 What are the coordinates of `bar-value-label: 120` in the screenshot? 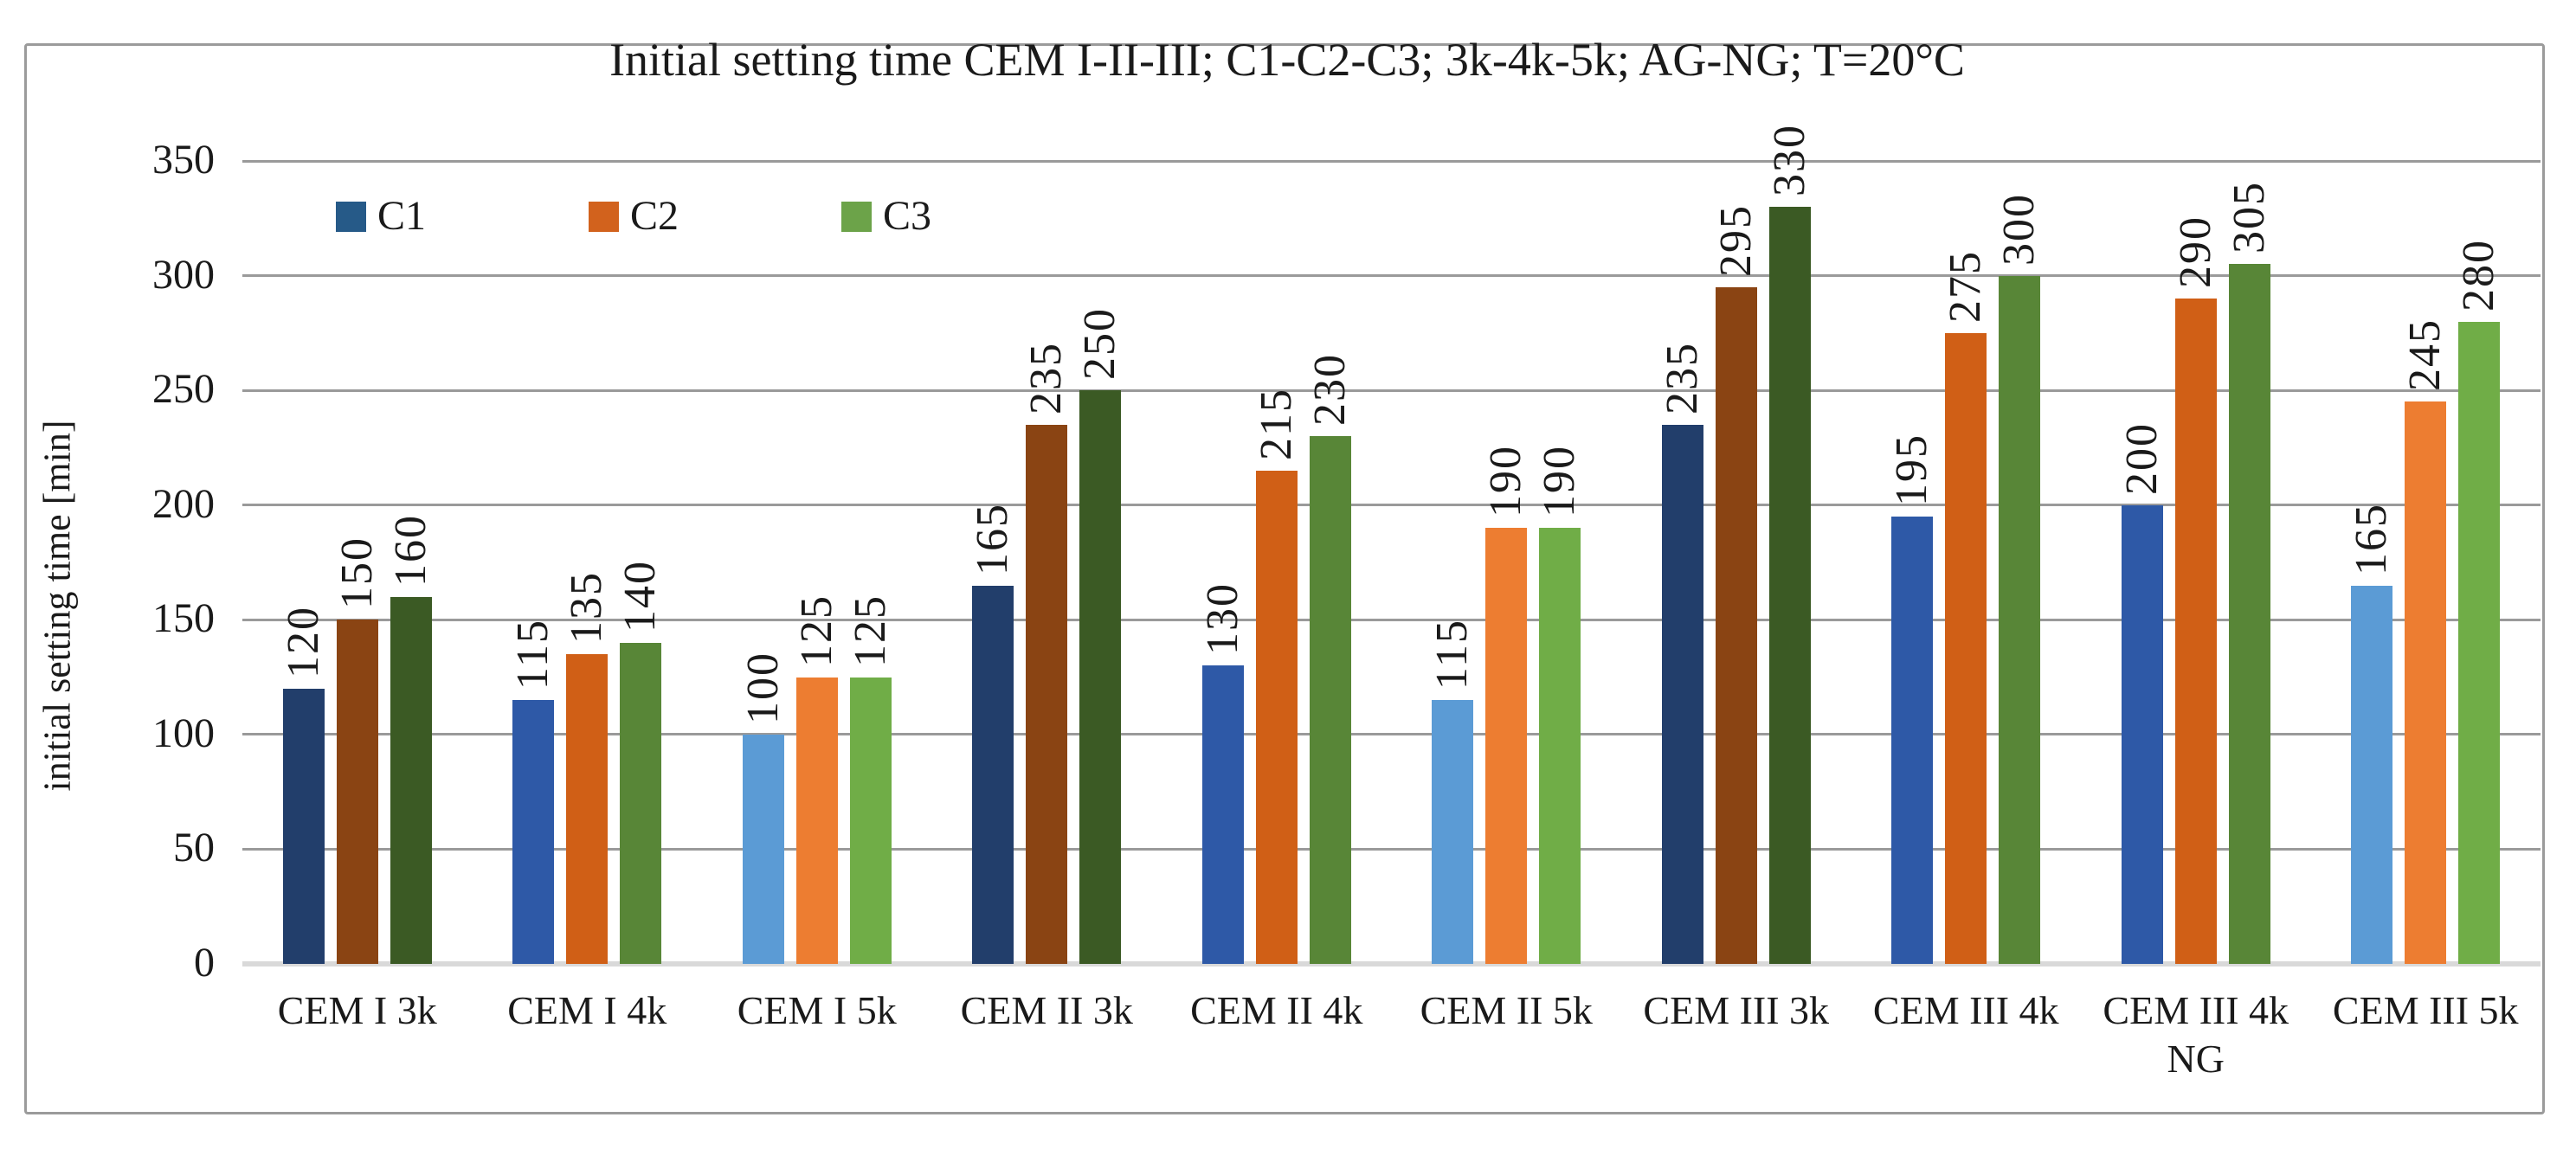 It's located at (303, 641).